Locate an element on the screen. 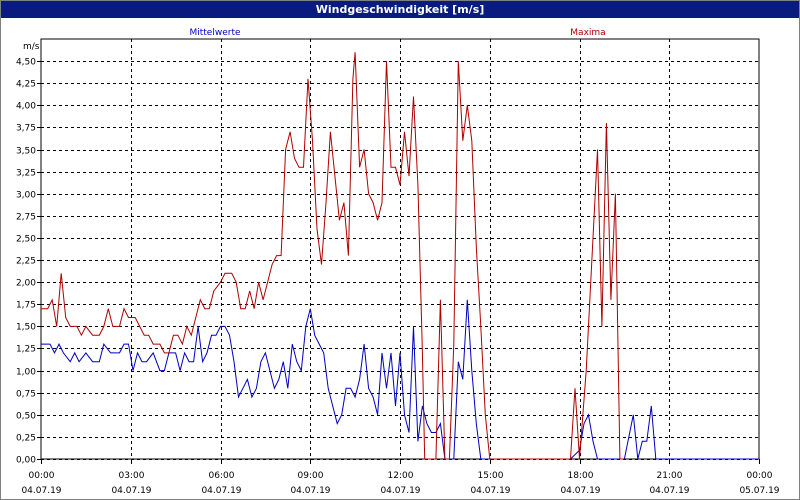 This screenshot has width=800, height=500. y-tick-label: 0,00 is located at coordinates (26, 461).